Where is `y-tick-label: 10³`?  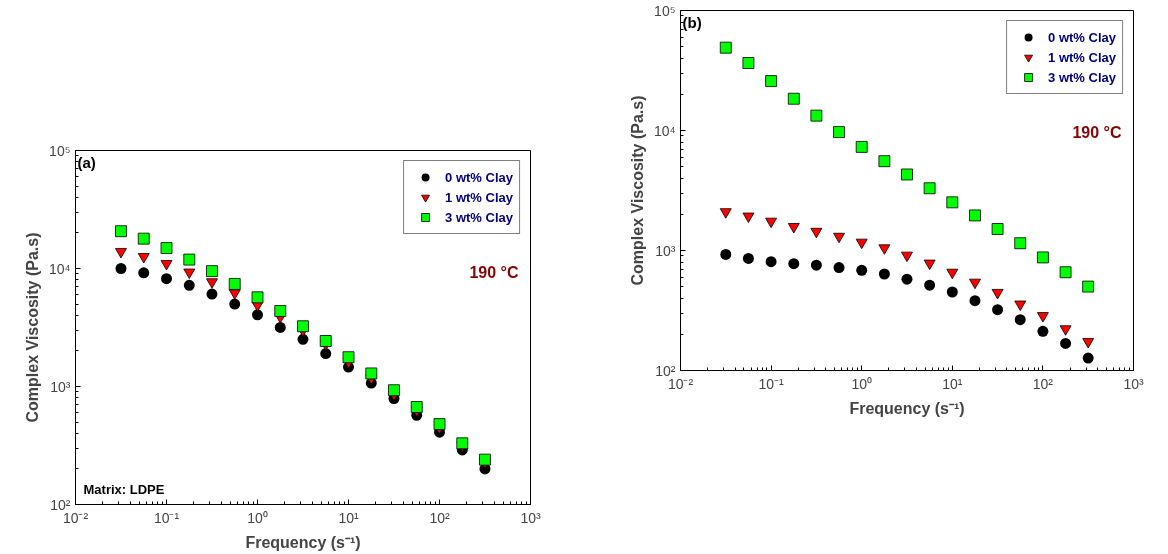
y-tick-label: 10³ is located at coordinates (665, 250).